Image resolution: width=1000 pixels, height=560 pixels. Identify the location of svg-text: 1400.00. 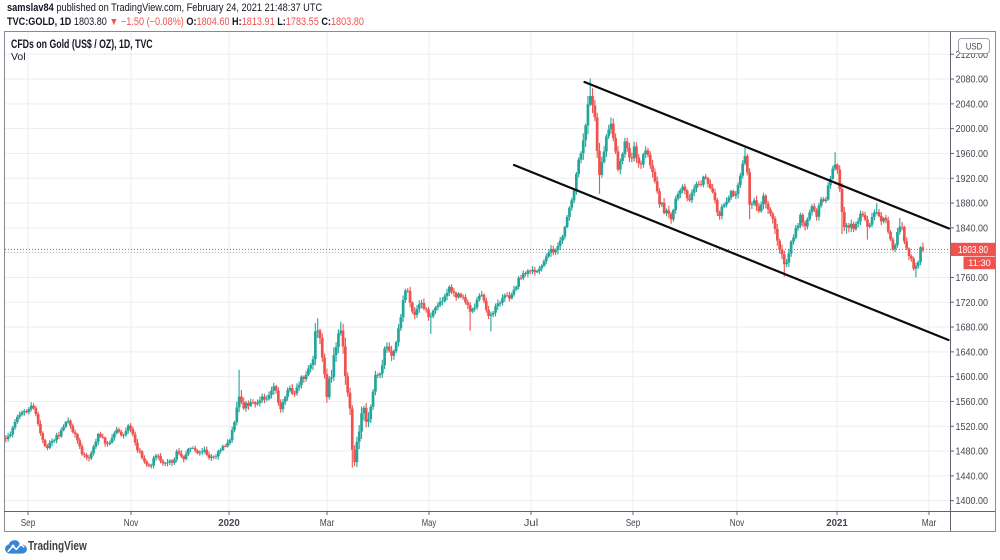
(972, 501).